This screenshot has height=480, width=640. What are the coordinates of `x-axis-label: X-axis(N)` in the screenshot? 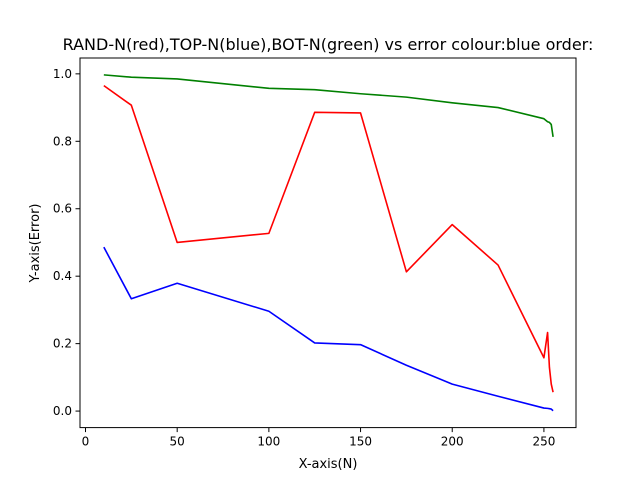 It's located at (328, 464).